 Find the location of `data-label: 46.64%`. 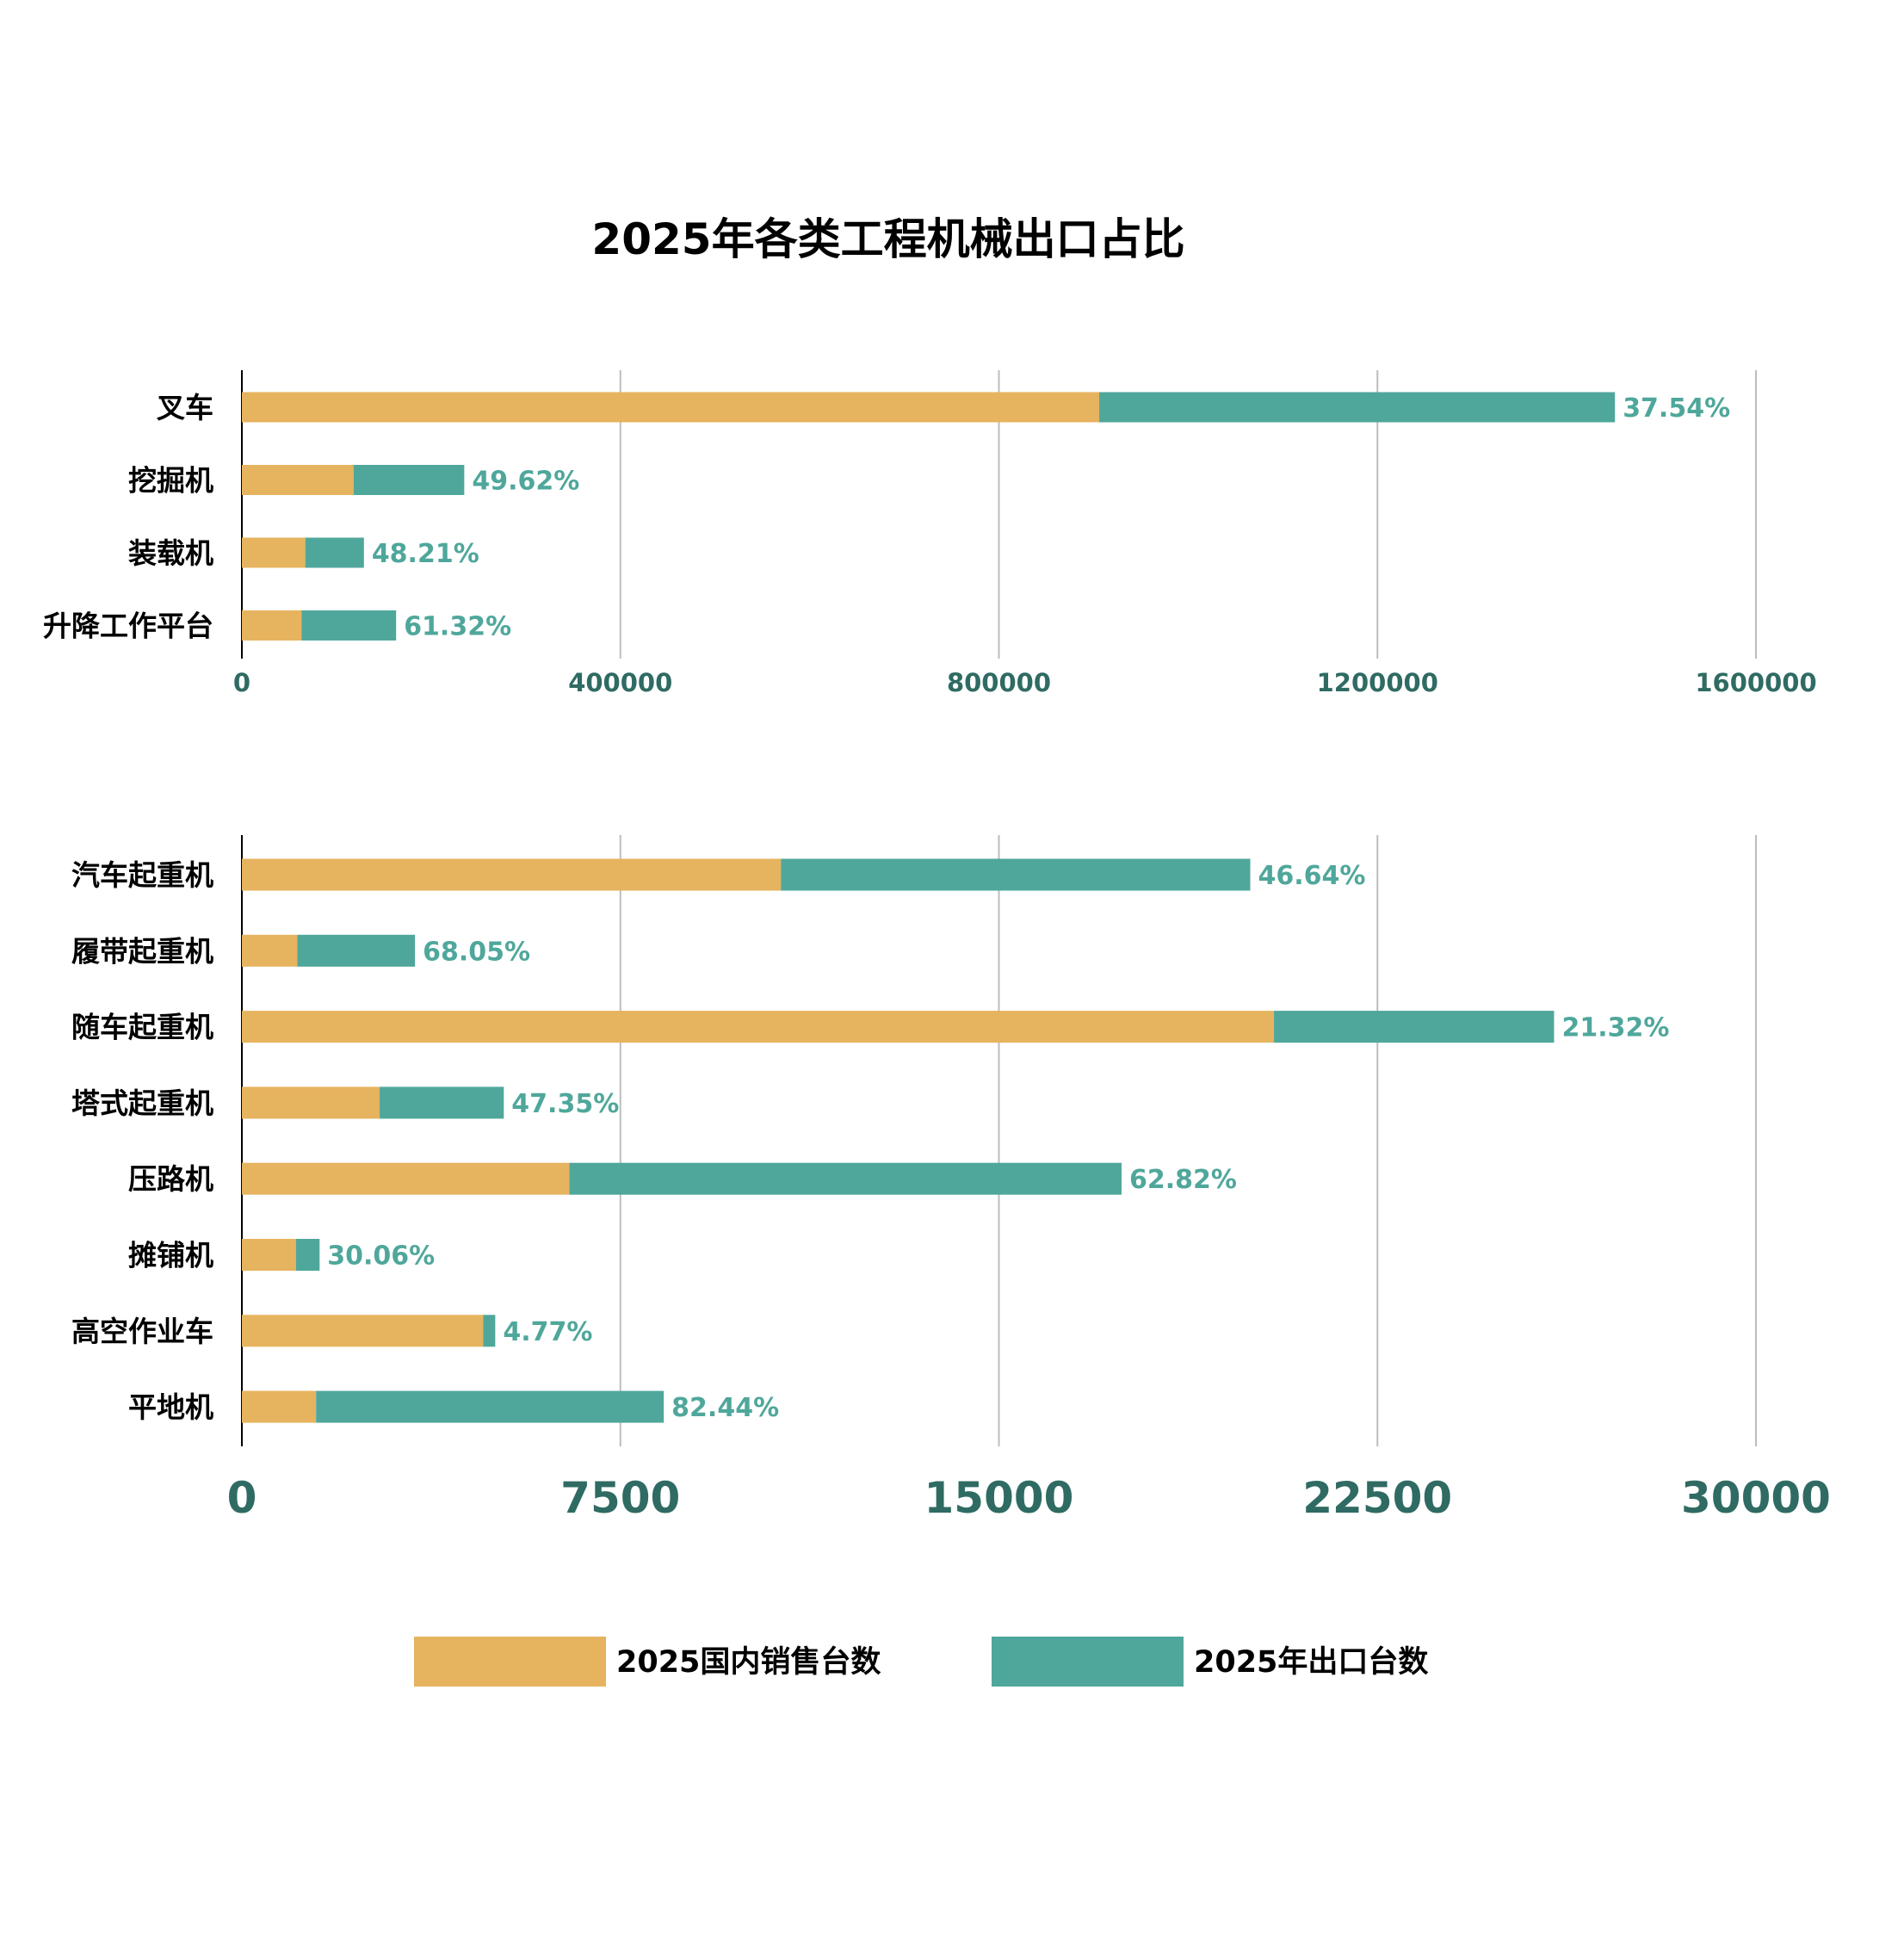

data-label: 46.64% is located at coordinates (1312, 876).